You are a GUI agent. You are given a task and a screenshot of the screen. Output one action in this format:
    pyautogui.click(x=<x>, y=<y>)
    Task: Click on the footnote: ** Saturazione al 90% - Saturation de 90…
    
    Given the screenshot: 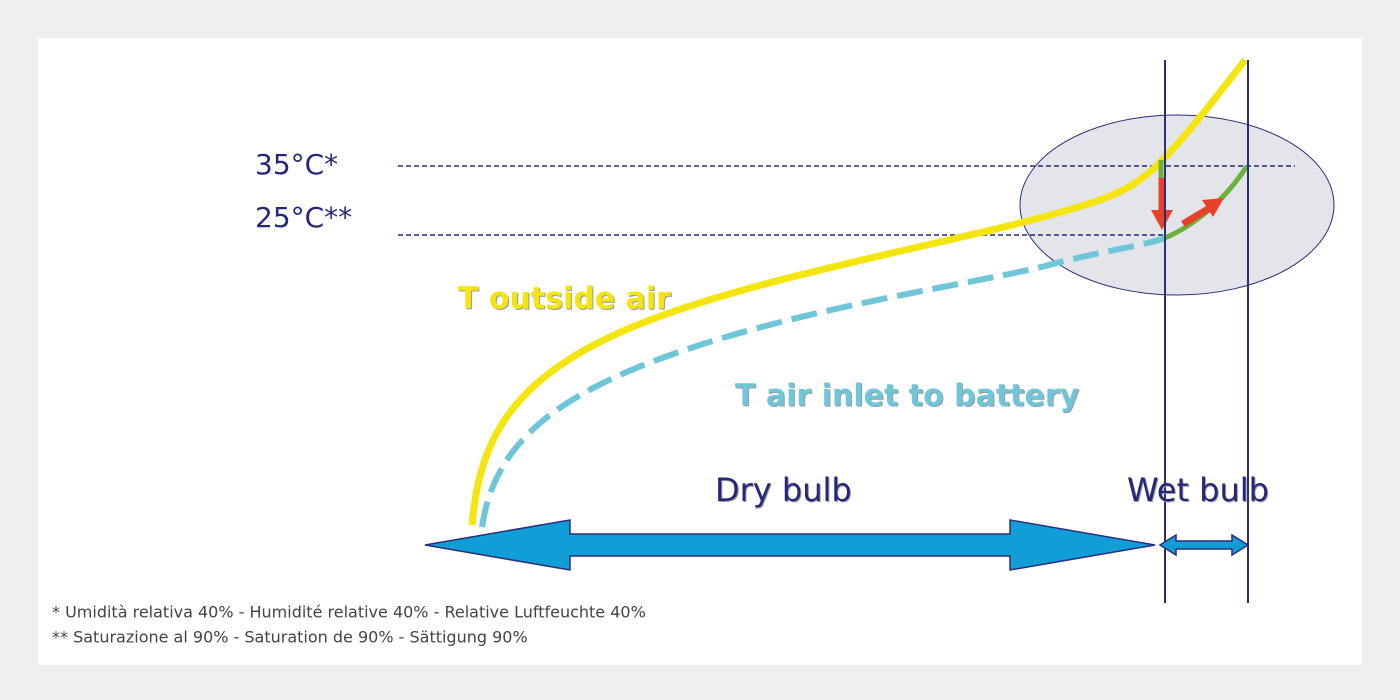 What is the action you would take?
    pyautogui.click(x=290, y=637)
    